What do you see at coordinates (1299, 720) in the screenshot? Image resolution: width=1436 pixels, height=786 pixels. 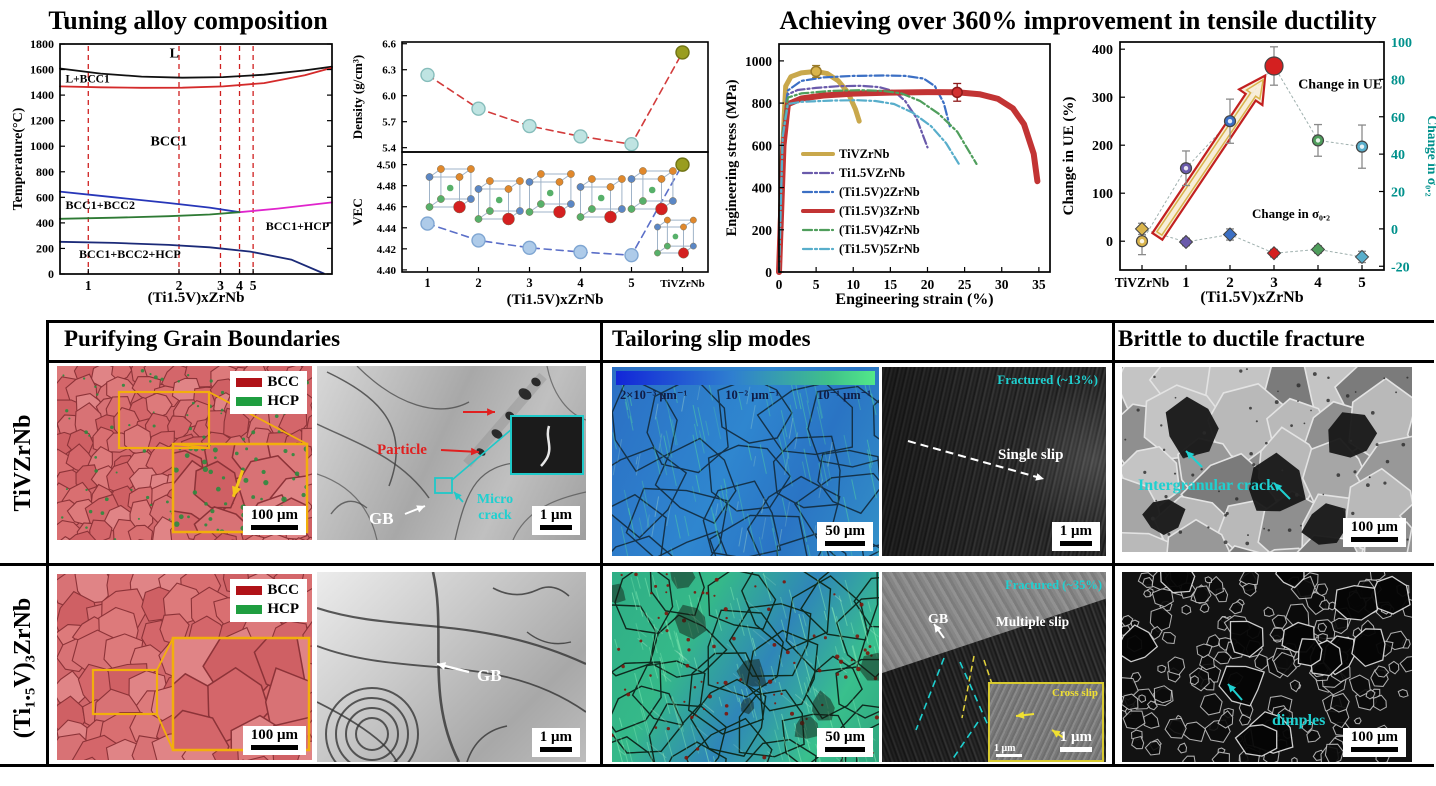 I see `dimples-label: dimples` at bounding box center [1299, 720].